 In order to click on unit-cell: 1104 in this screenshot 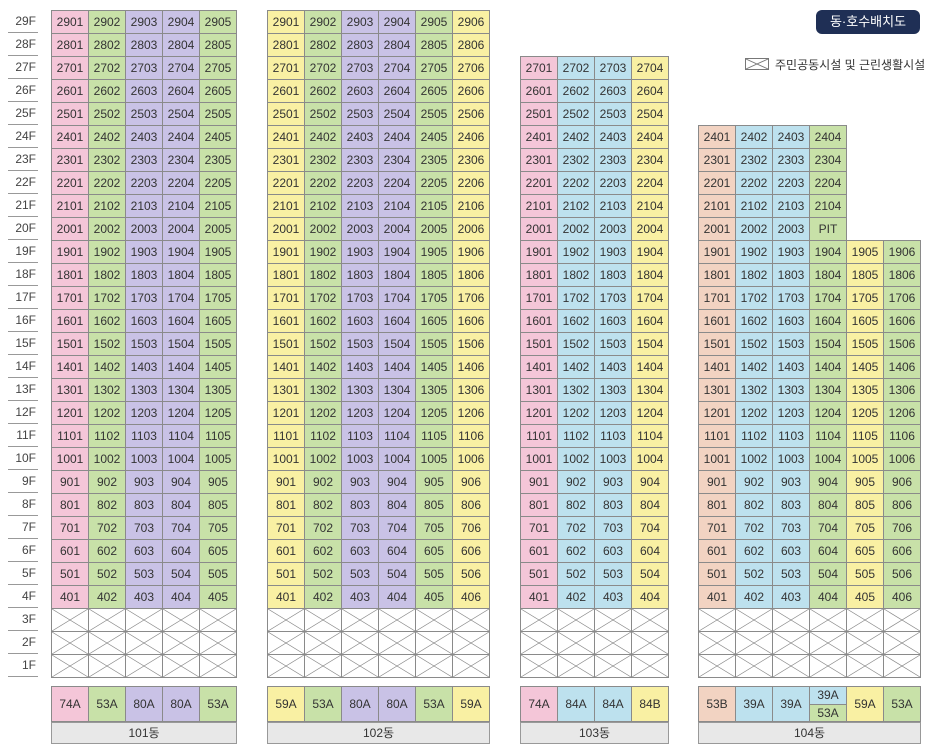, I will do `click(397, 436)`.